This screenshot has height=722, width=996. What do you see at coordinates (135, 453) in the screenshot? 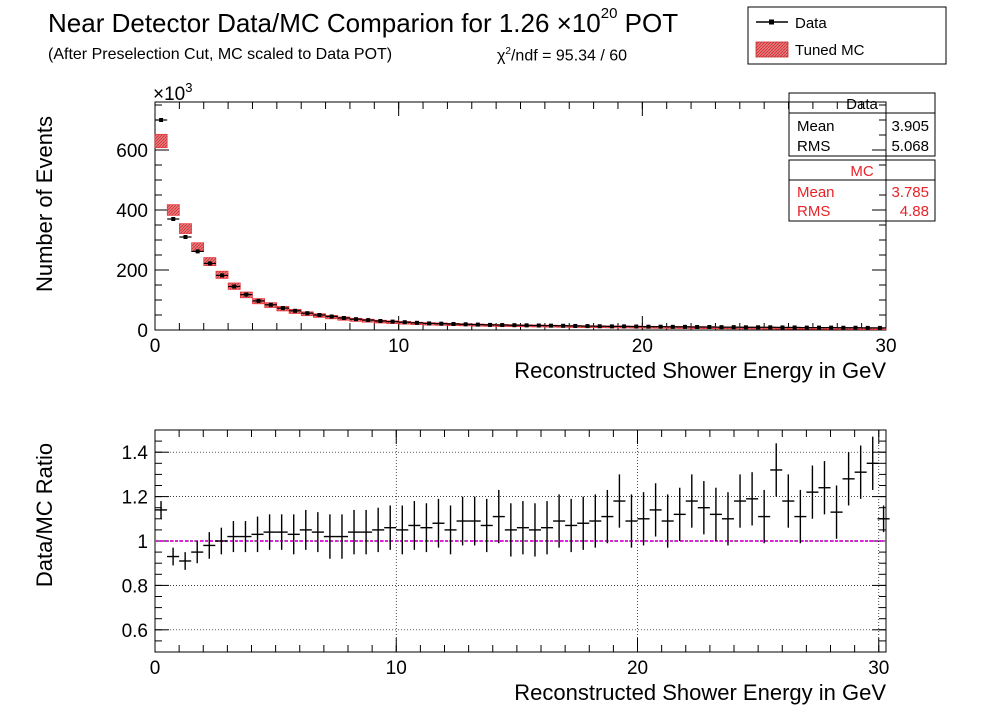
I see `ratio-y-tick-label: 1.4` at bounding box center [135, 453].